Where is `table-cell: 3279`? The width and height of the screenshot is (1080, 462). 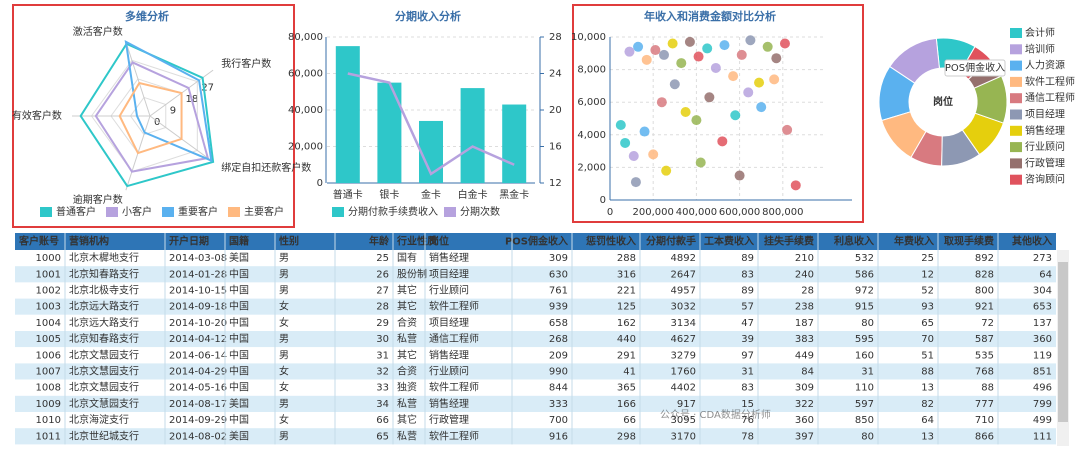
table-cell: 3279 is located at coordinates (683, 355).